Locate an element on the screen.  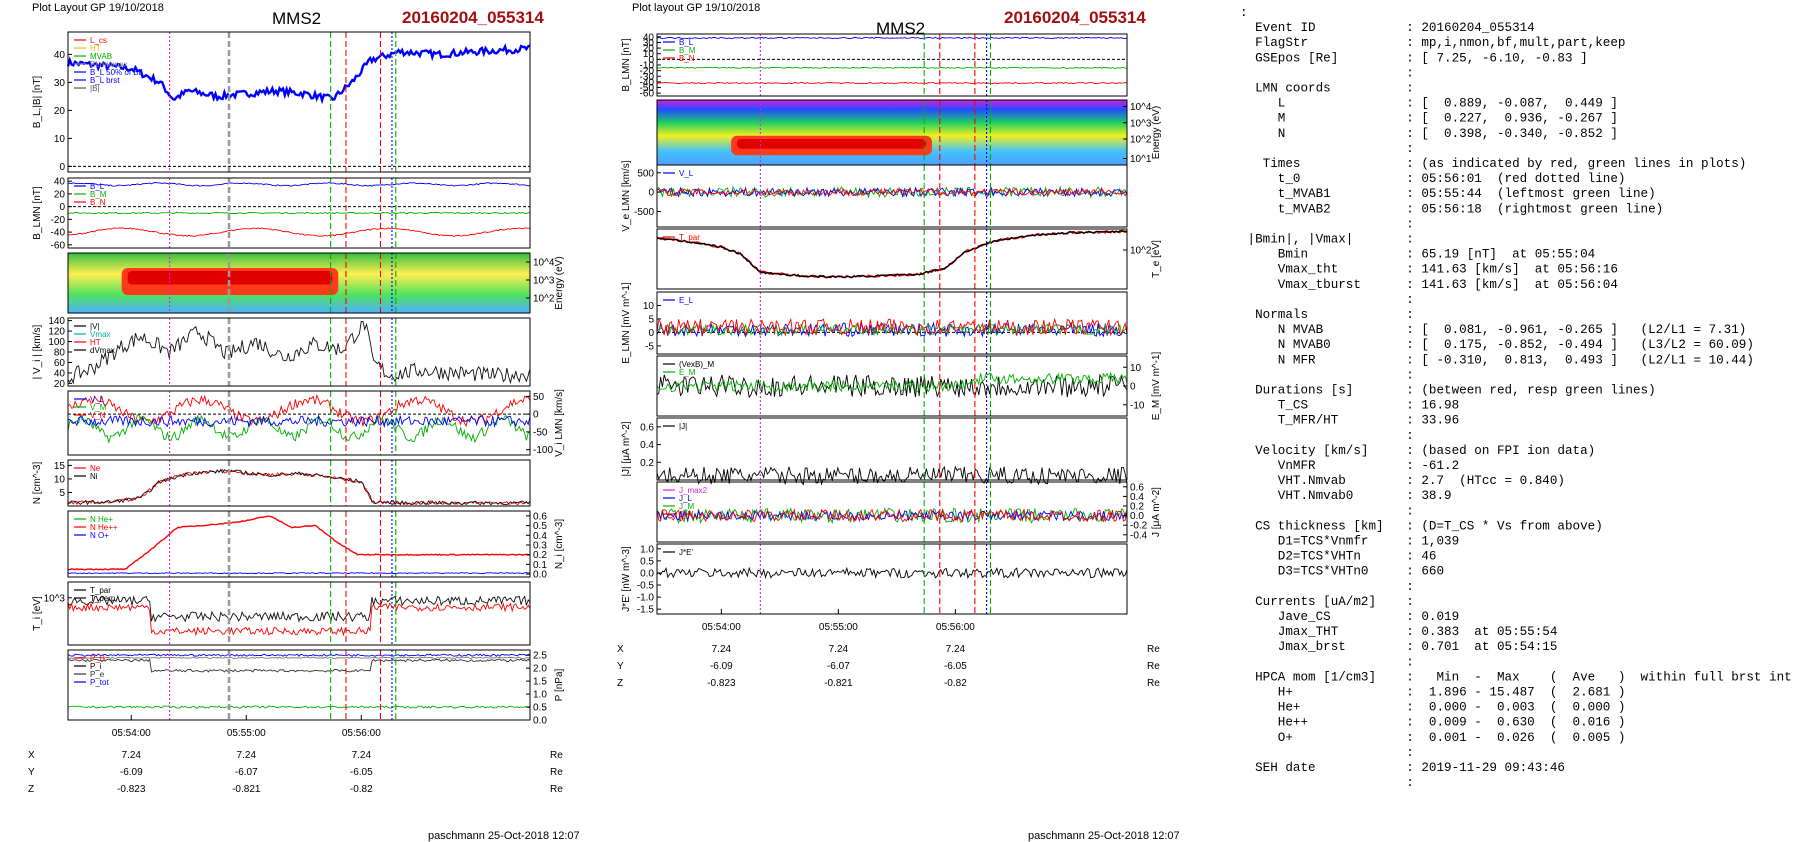
y-tick-label: 100 is located at coordinates (56, 342).